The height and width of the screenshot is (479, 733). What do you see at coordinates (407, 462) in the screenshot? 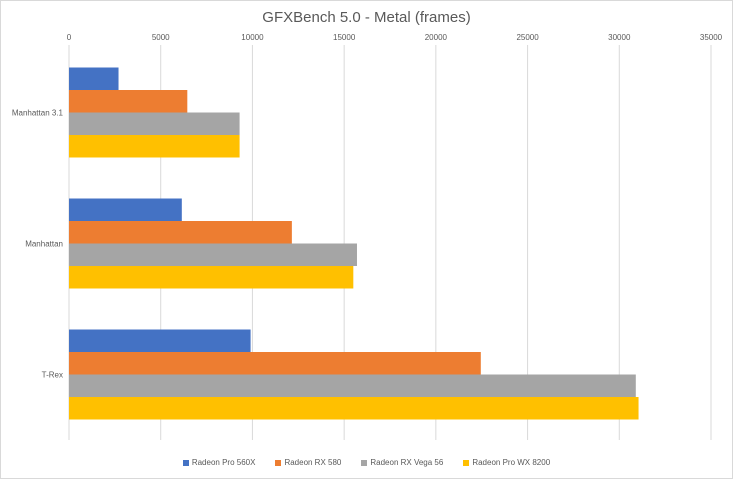
I see `legend-label: Radeon RX Vega 56` at bounding box center [407, 462].